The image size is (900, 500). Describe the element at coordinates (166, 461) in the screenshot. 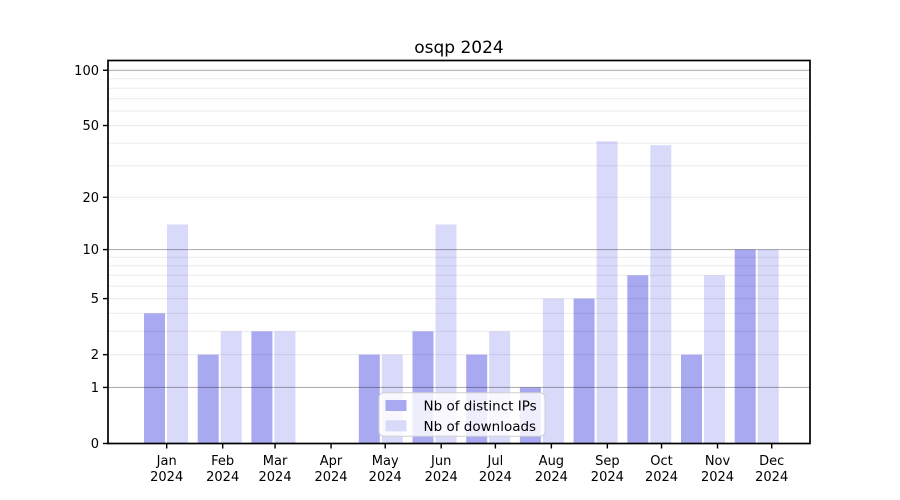

I see `x-tick-label-month: Jan` at that location.